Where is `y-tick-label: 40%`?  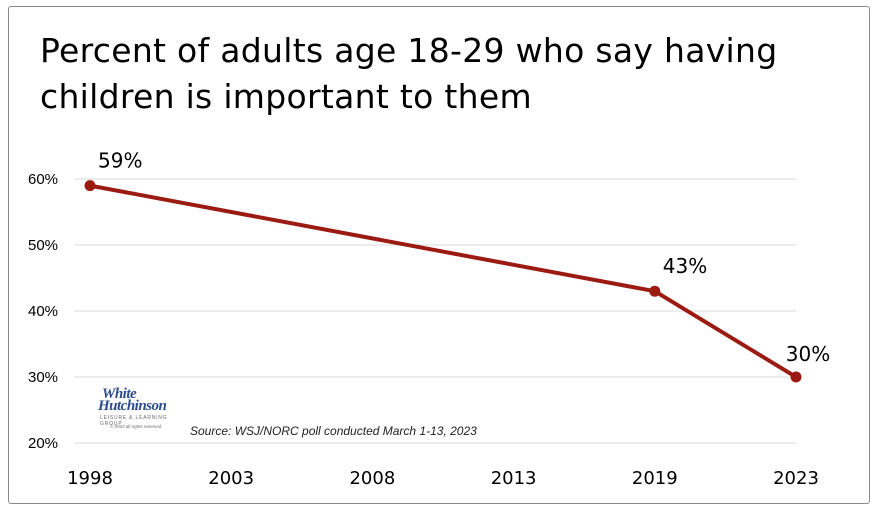
y-tick-label: 40% is located at coordinates (43, 311).